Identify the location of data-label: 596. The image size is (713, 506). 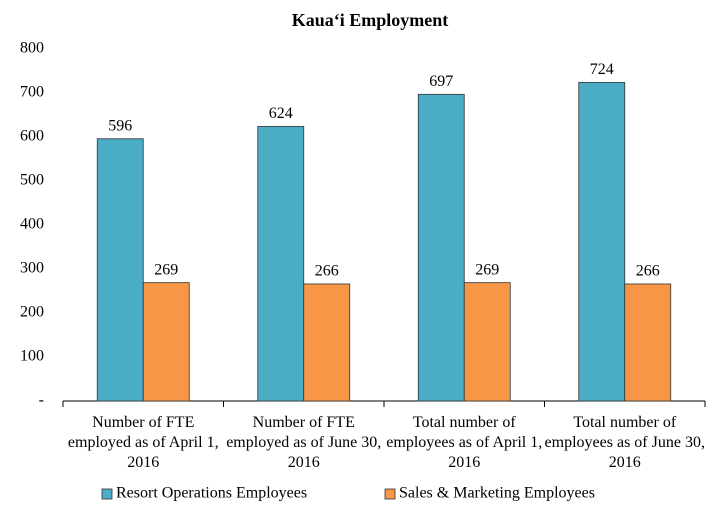
(120, 125).